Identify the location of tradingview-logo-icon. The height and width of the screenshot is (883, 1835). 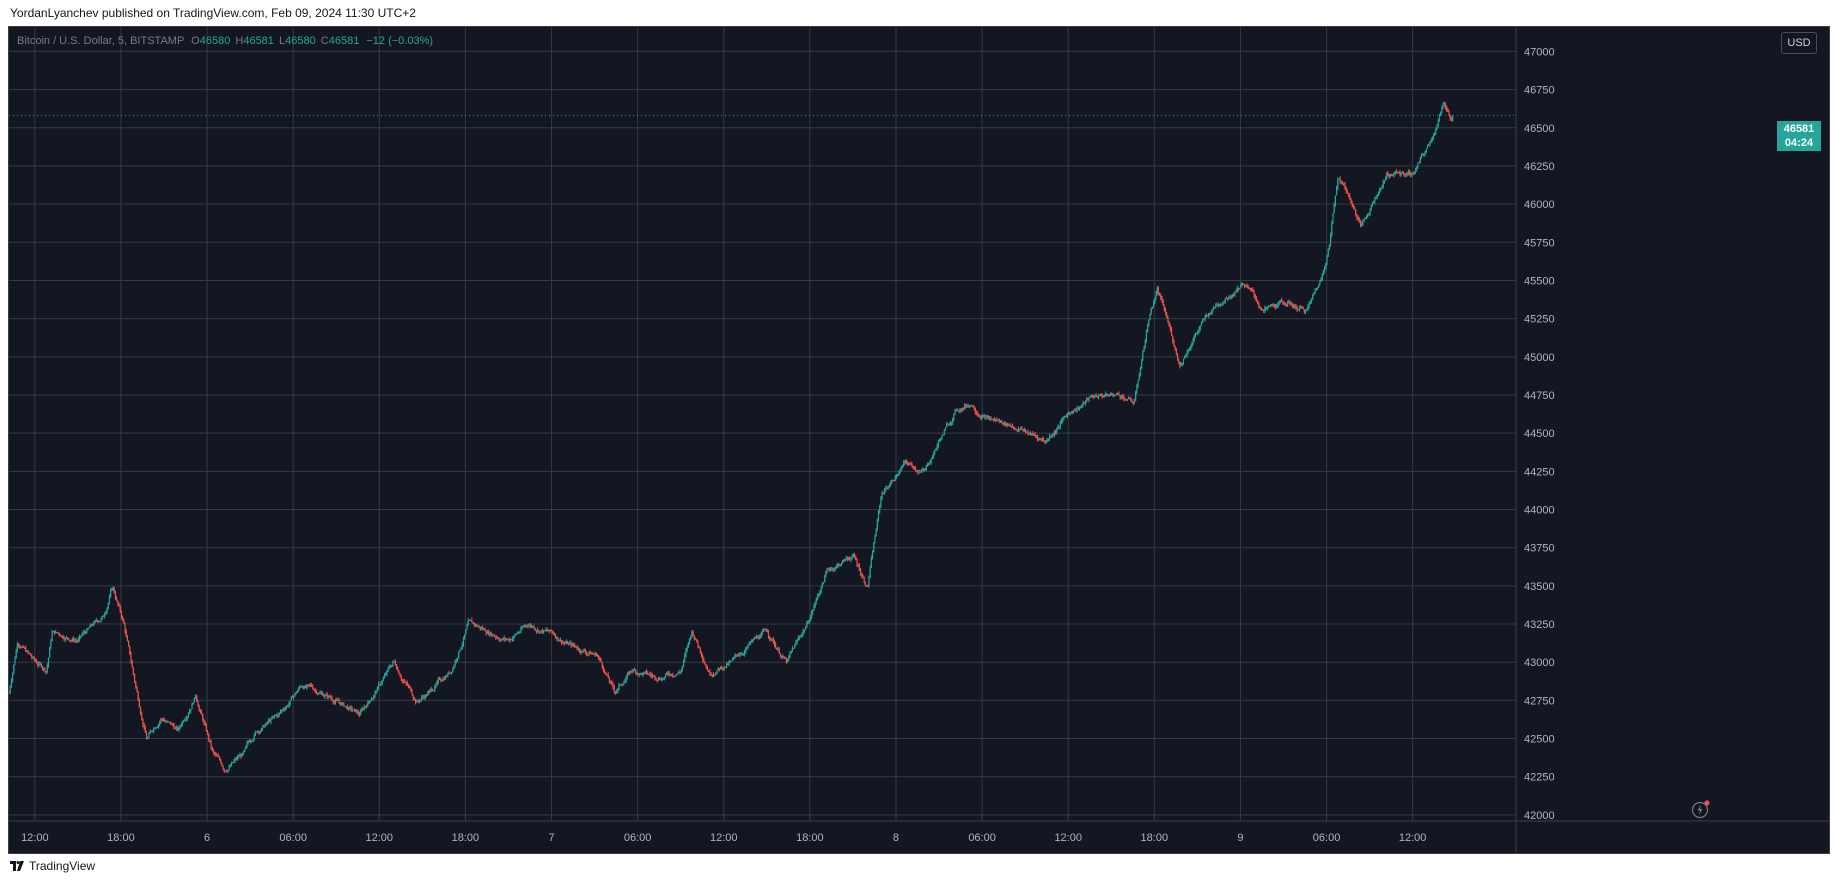
(17, 866).